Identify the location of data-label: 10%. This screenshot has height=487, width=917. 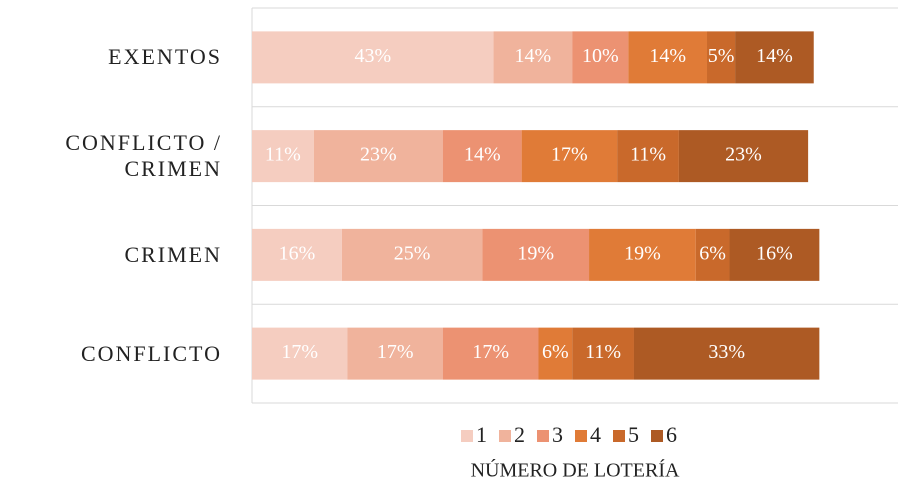
(600, 56).